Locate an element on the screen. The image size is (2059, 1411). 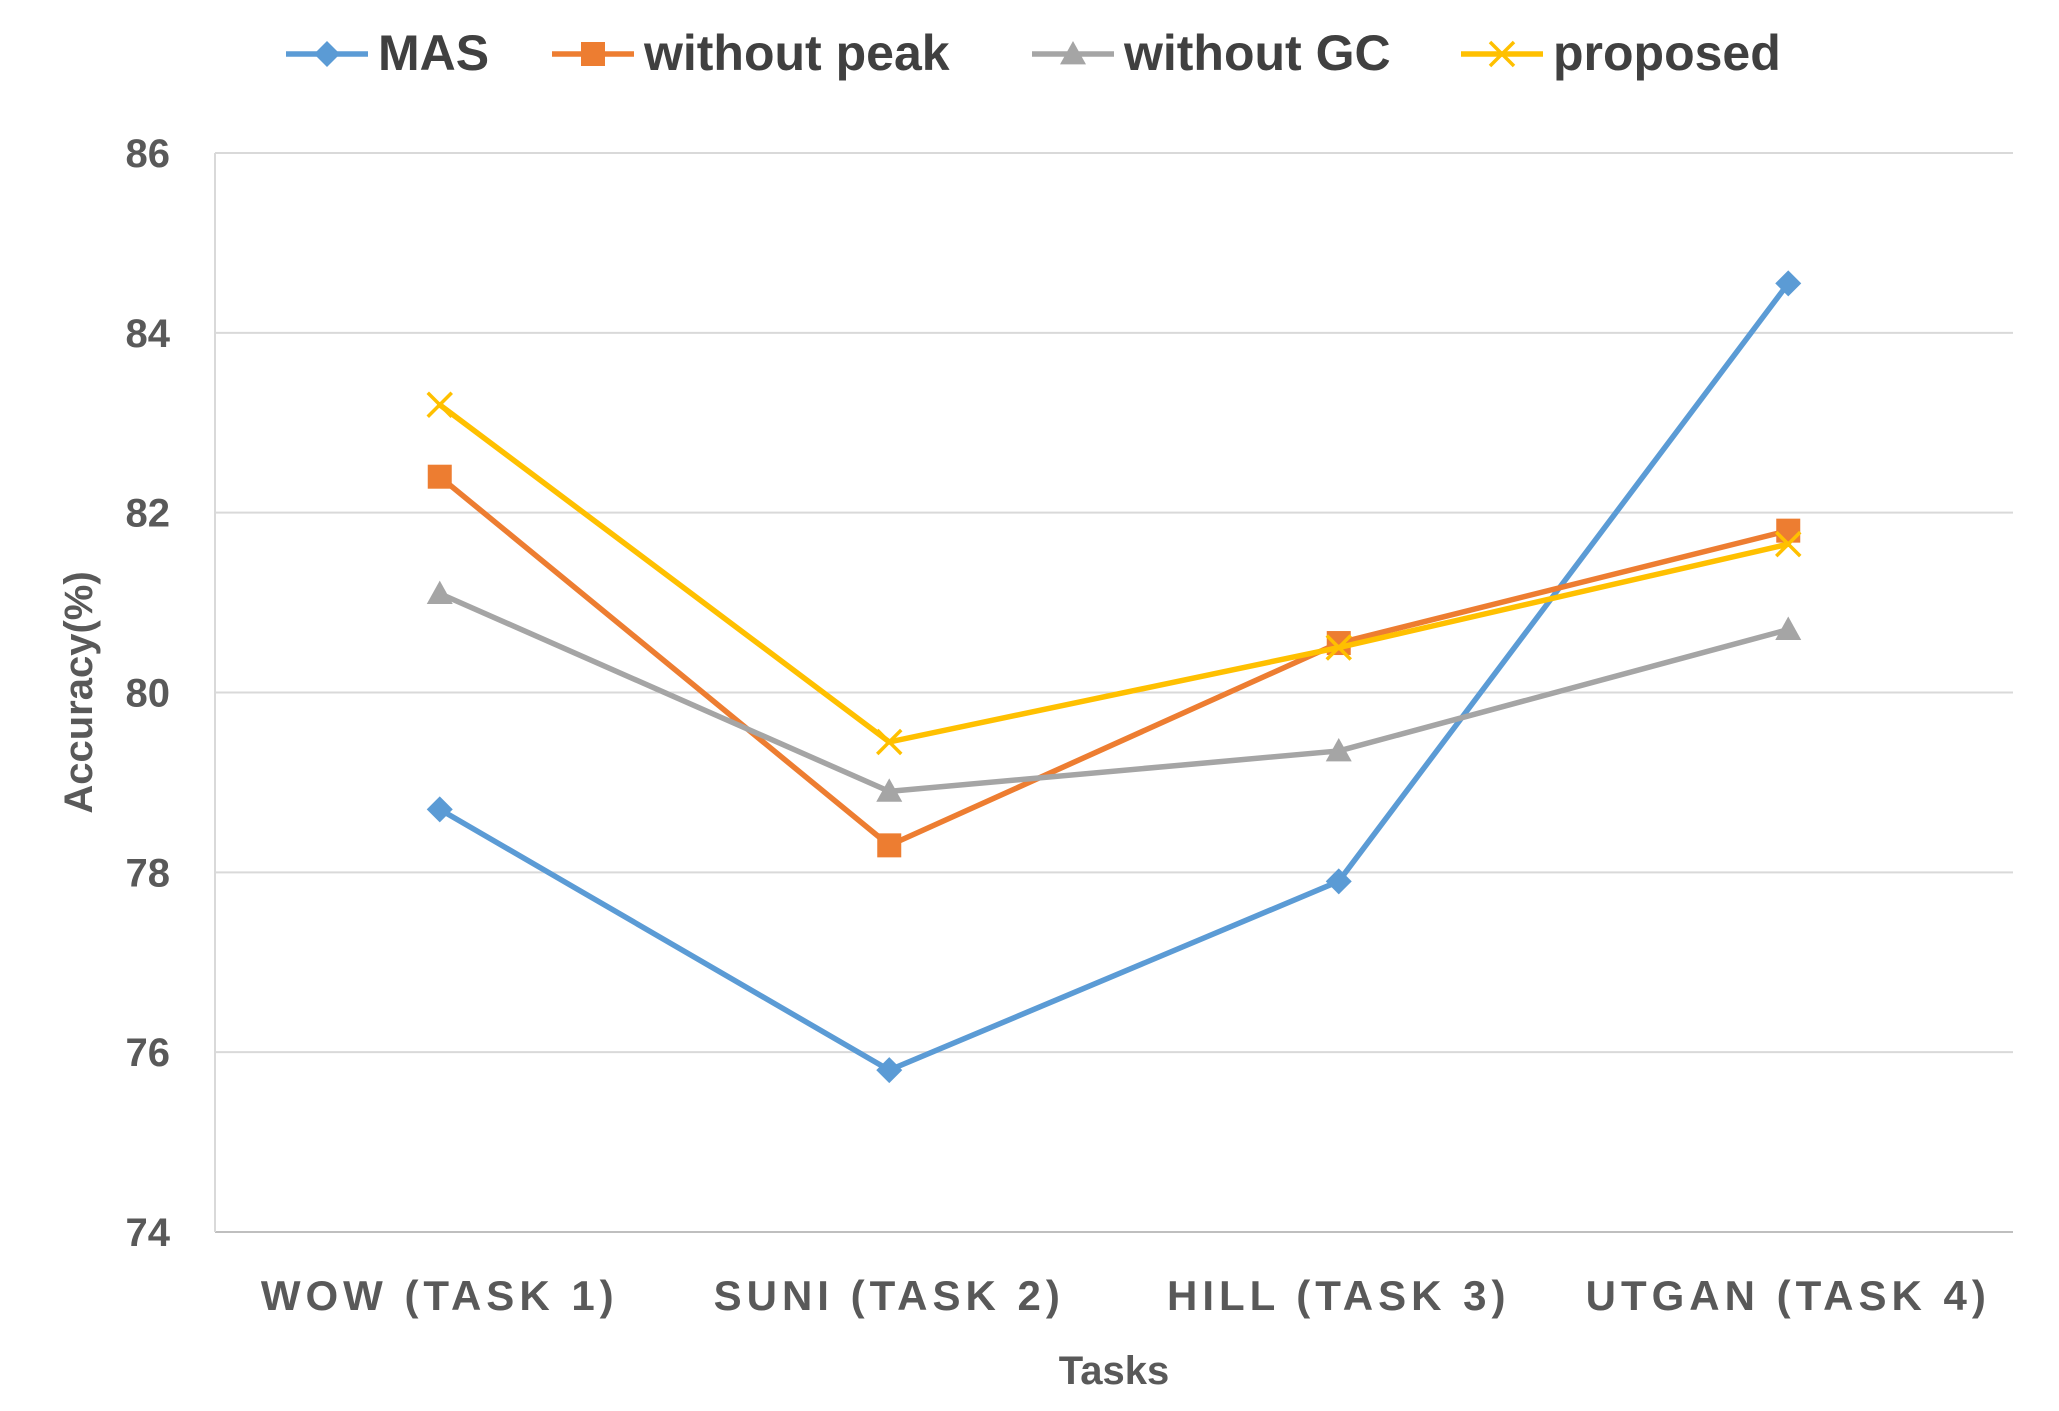
legend-item-proposed: proposed is located at coordinates (1621, 53).